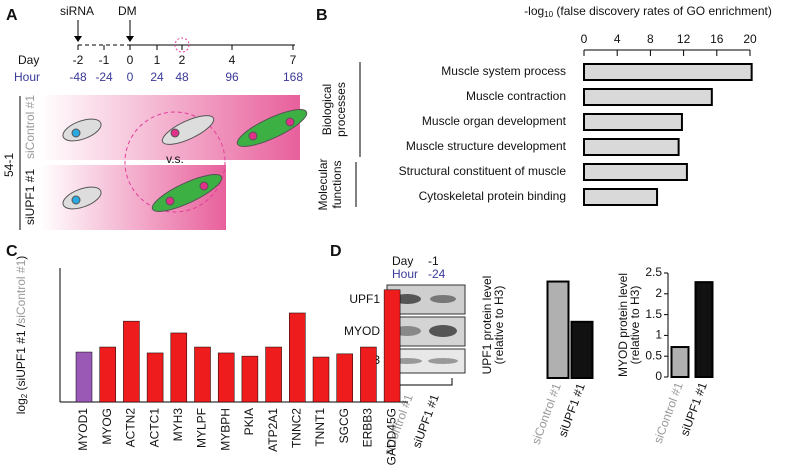 This screenshot has height=476, width=800. Describe the element at coordinates (658, 335) in the screenshot. I see `y-tick-label: 1` at that location.